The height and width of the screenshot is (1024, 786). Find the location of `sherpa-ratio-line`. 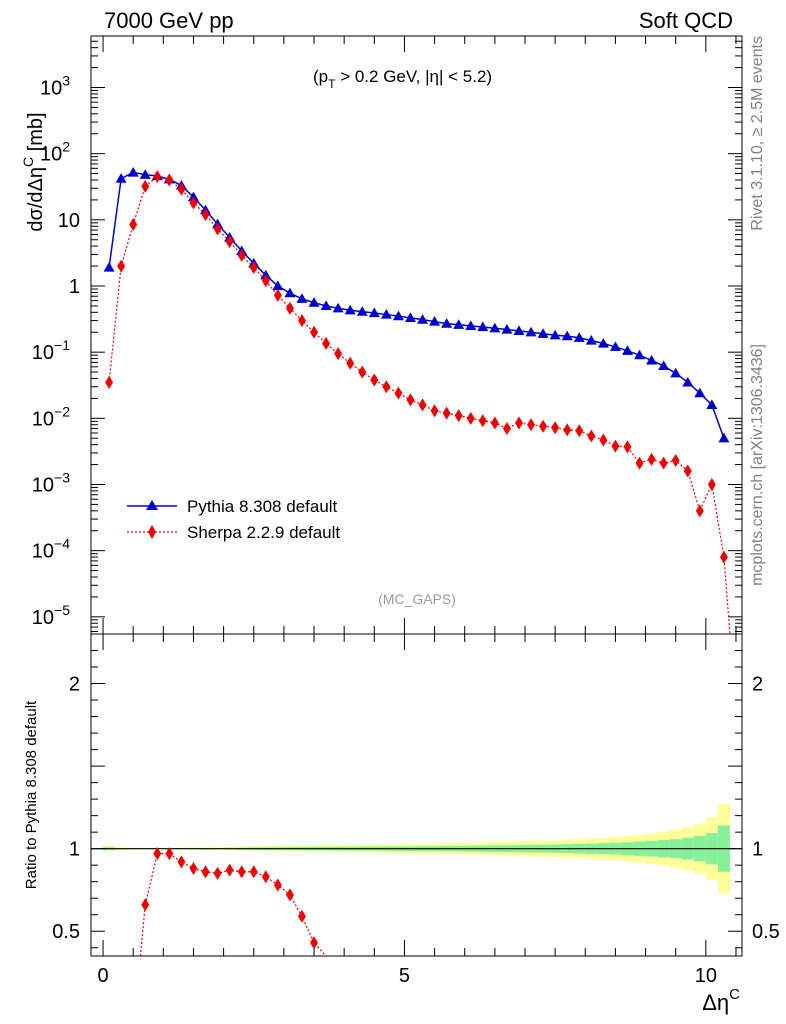

sherpa-ratio-line is located at coordinates (233, 905).